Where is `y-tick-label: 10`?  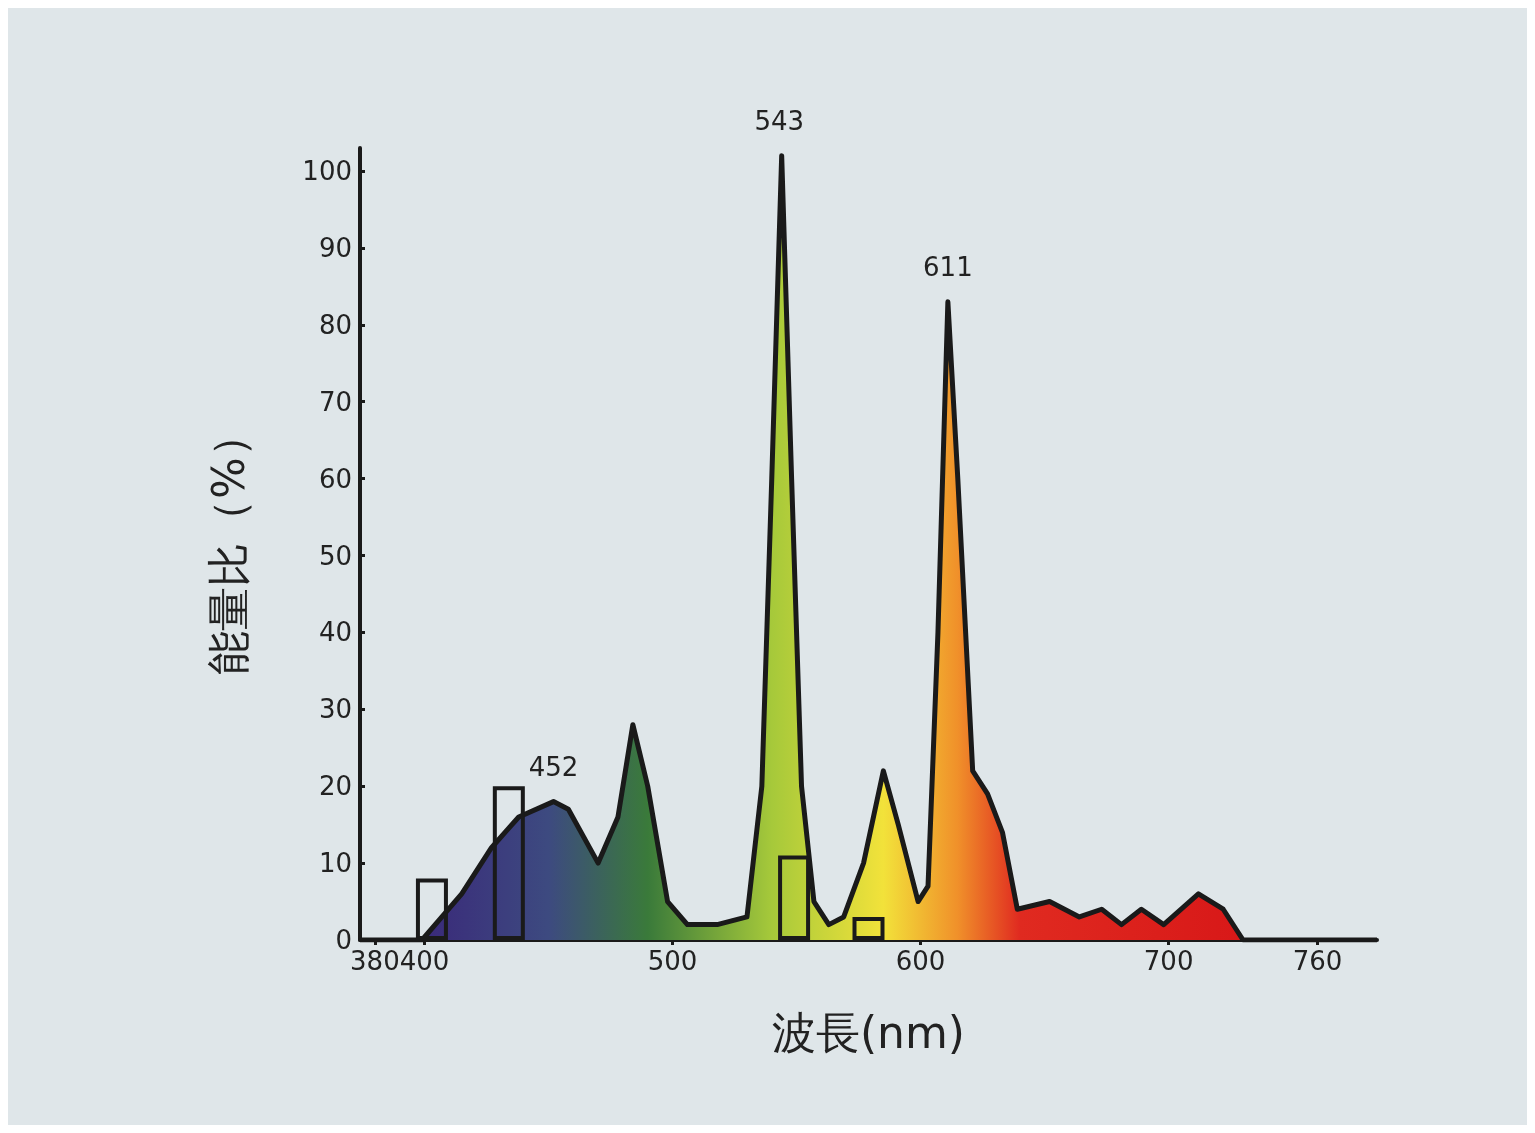
y-tick-label: 10 is located at coordinates (335, 863).